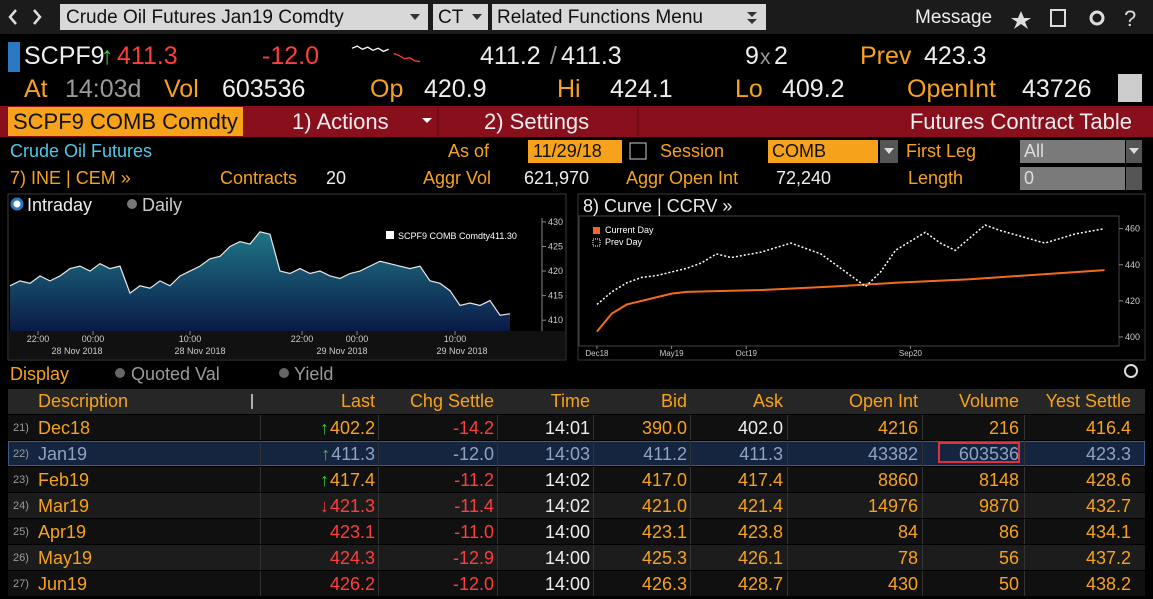 The width and height of the screenshot is (1153, 599). Describe the element at coordinates (12, 17) in the screenshot. I see `back-button` at that location.